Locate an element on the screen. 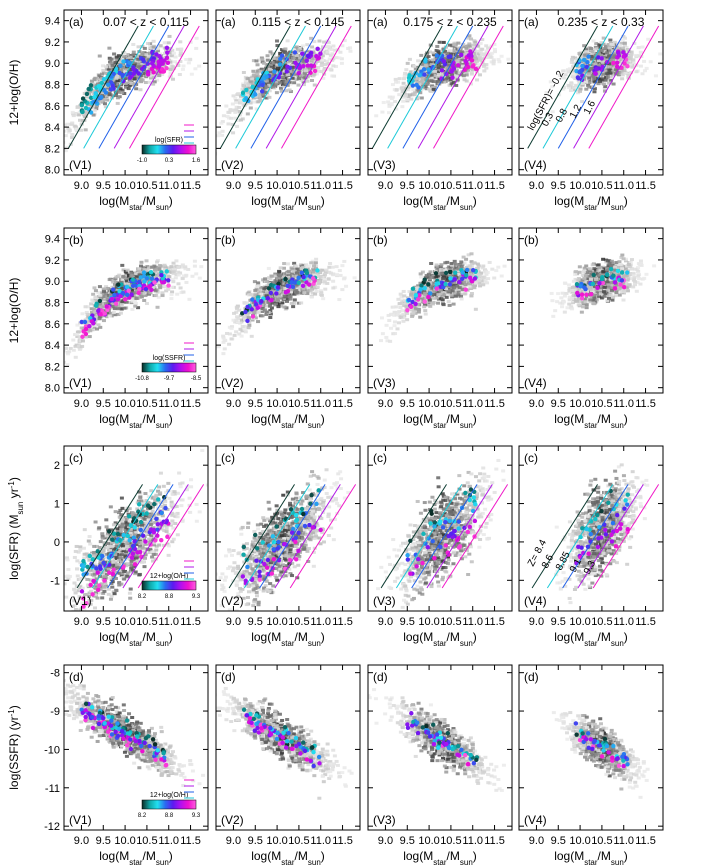 The width and height of the screenshot is (719, 868). redshift-range: 0.07 < z < 0.115 is located at coordinates (146, 22).